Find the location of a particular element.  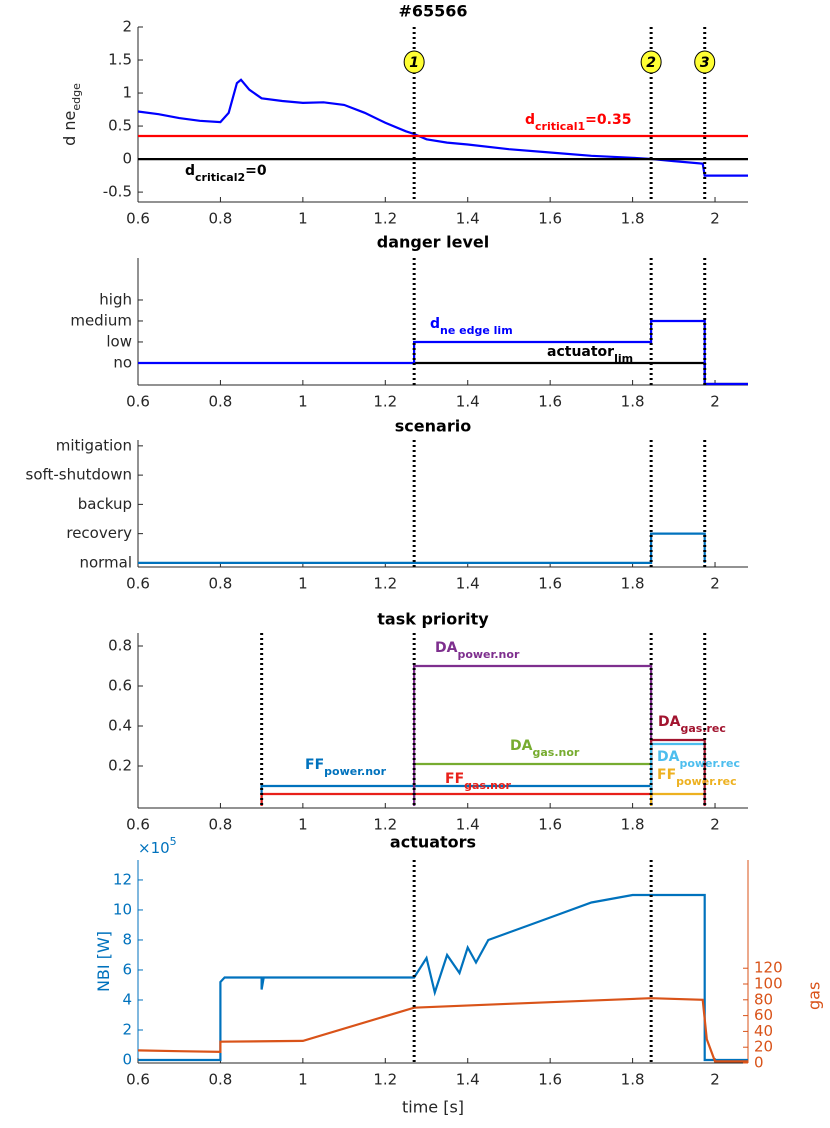

event-label: 1 is located at coordinates (414, 63).